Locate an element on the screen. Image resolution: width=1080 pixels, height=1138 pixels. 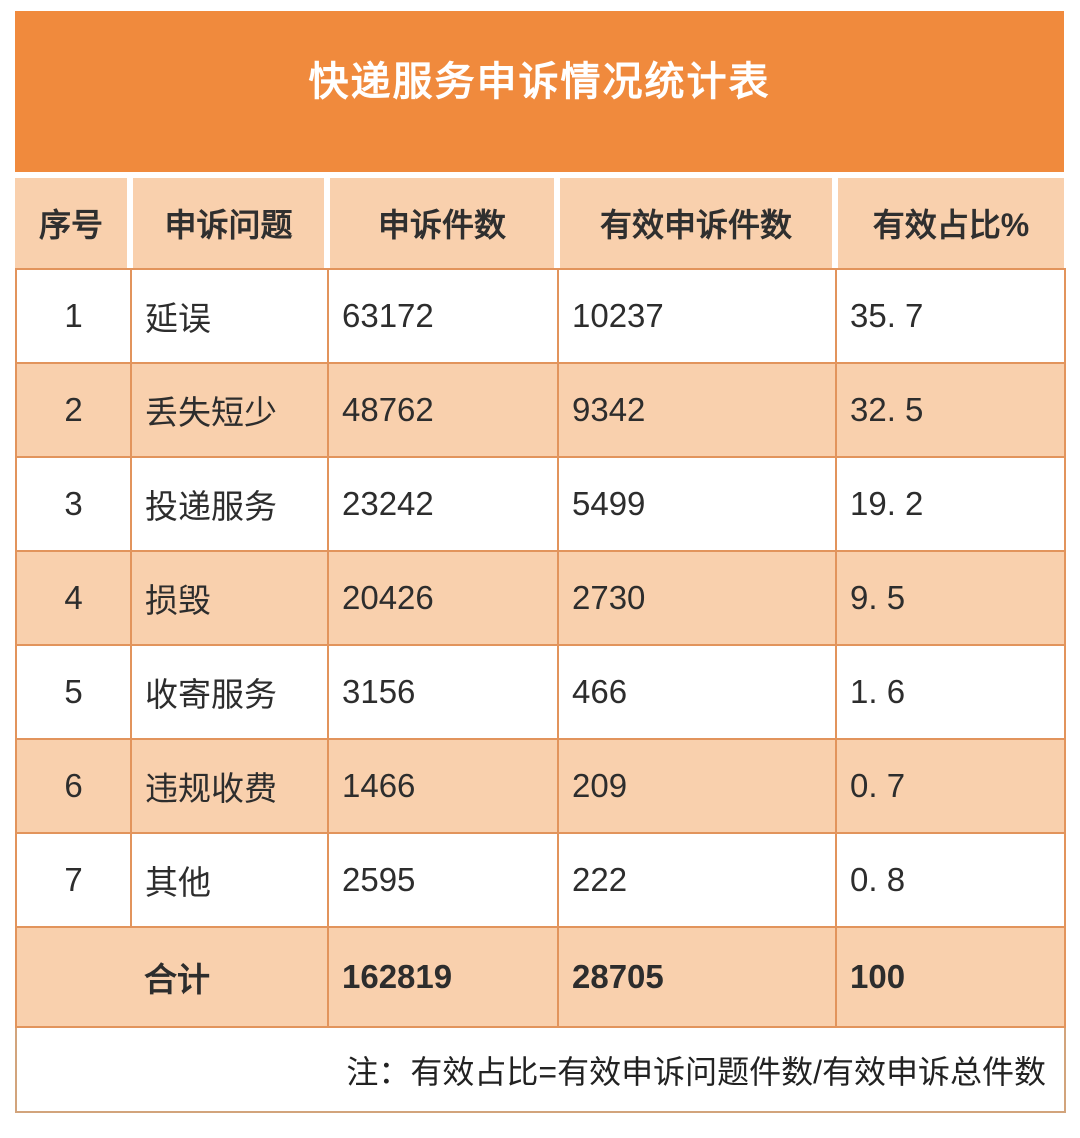
header-cell-issue: 申诉问题 is located at coordinates (228, 223).